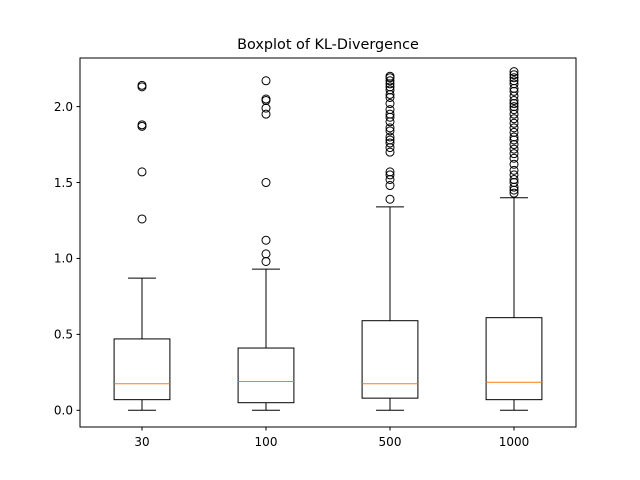 This screenshot has width=640, height=480. What do you see at coordinates (63, 107) in the screenshot?
I see `y-tick-label: 2.0` at bounding box center [63, 107].